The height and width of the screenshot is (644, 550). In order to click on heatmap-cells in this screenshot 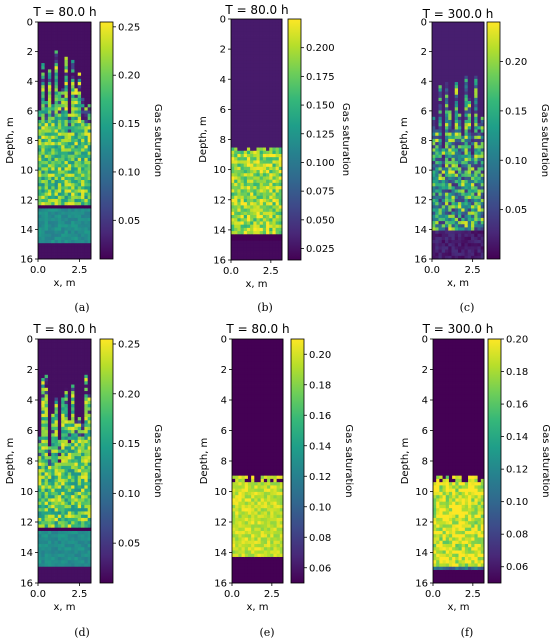, I will do `click(65, 461)`.